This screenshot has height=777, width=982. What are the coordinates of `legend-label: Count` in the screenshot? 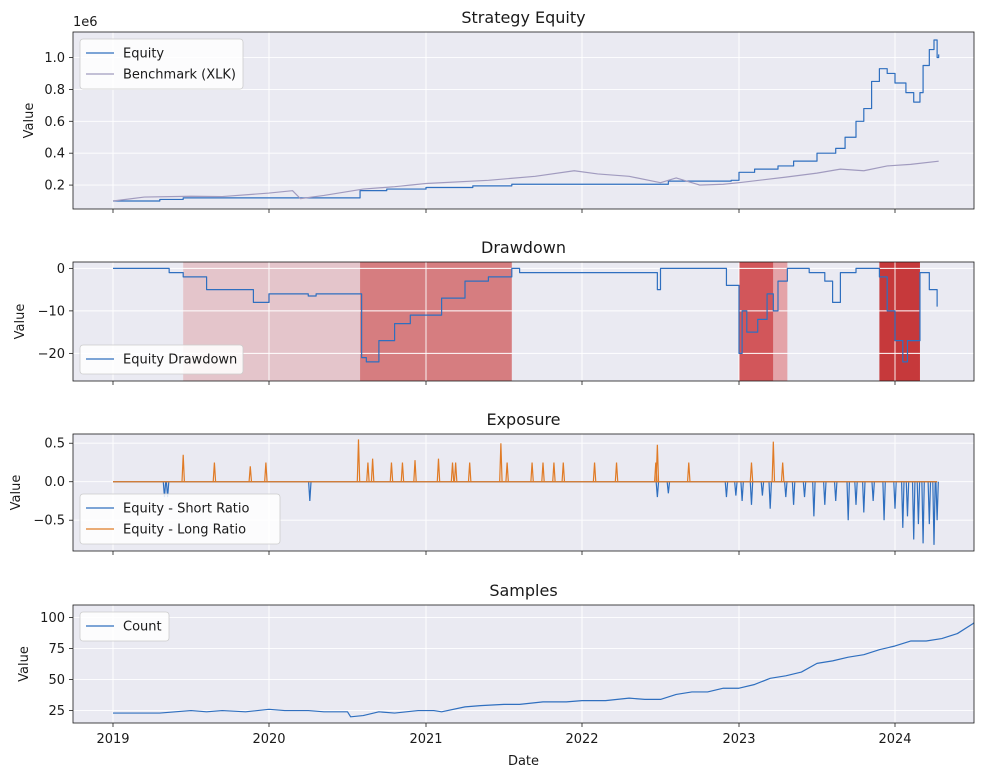 It's located at (142, 627).